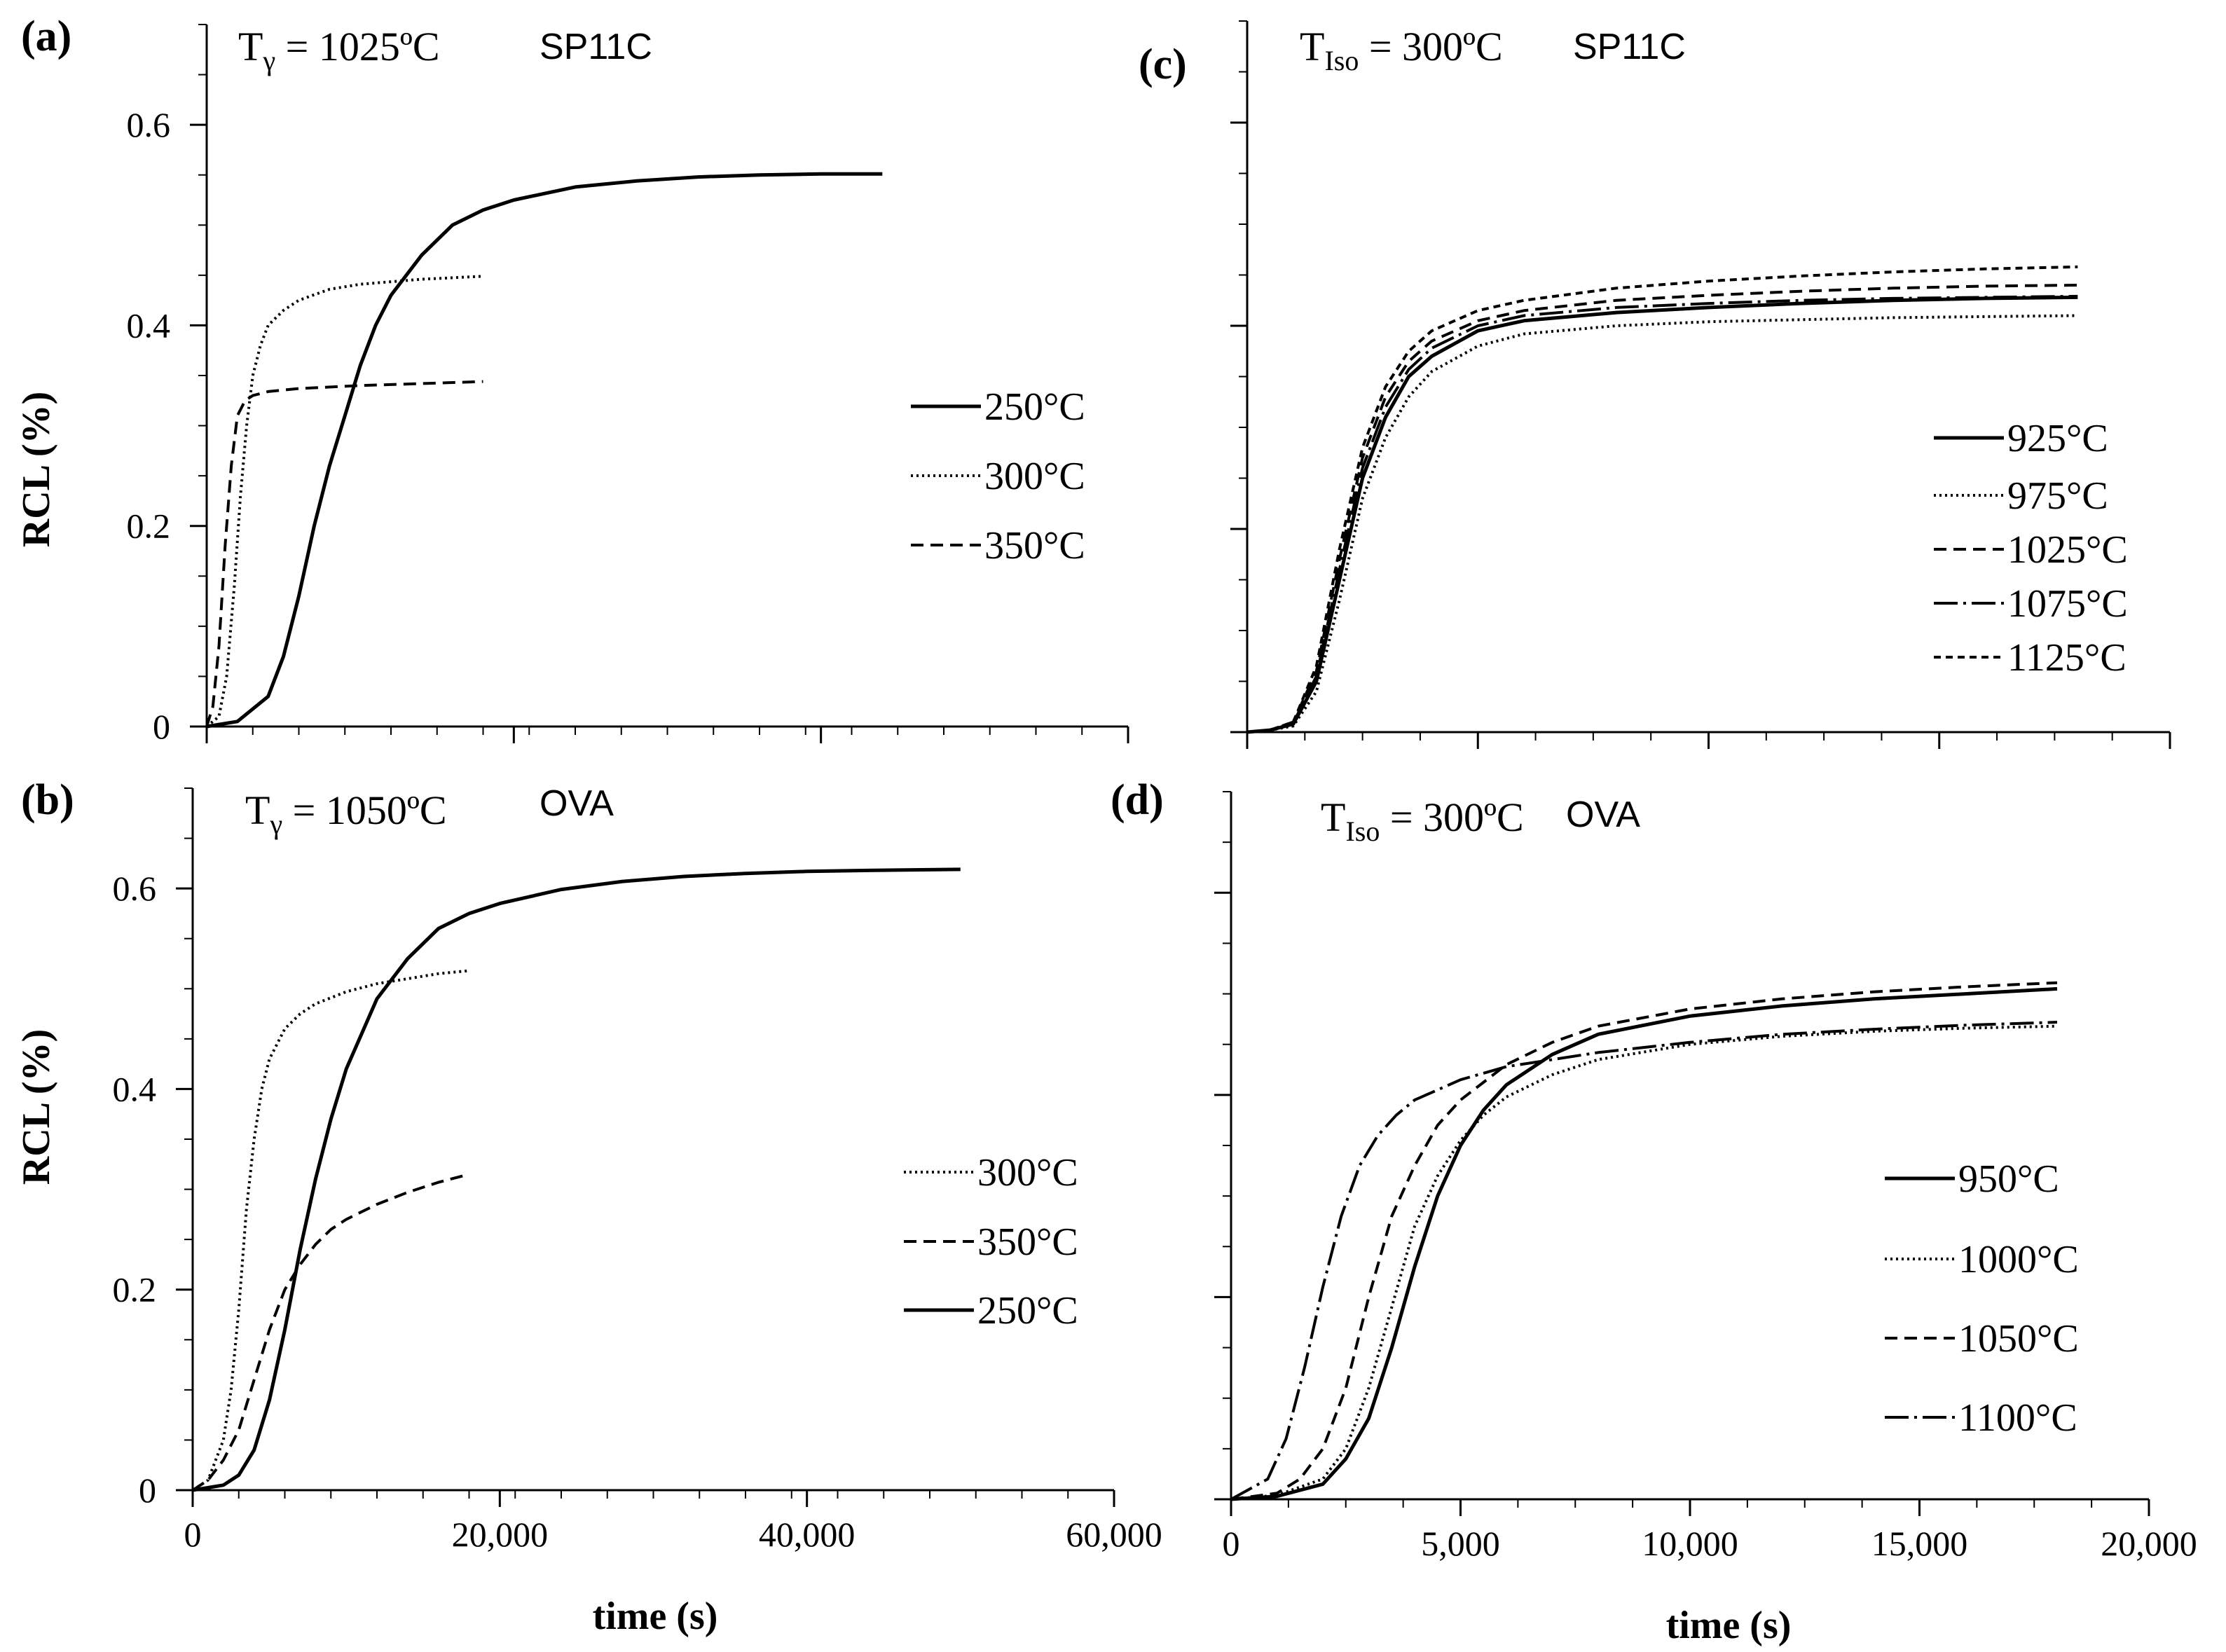 This screenshot has height=1652, width=2226. I want to click on legend-b-label-1: 350°C, so click(1027, 1242).